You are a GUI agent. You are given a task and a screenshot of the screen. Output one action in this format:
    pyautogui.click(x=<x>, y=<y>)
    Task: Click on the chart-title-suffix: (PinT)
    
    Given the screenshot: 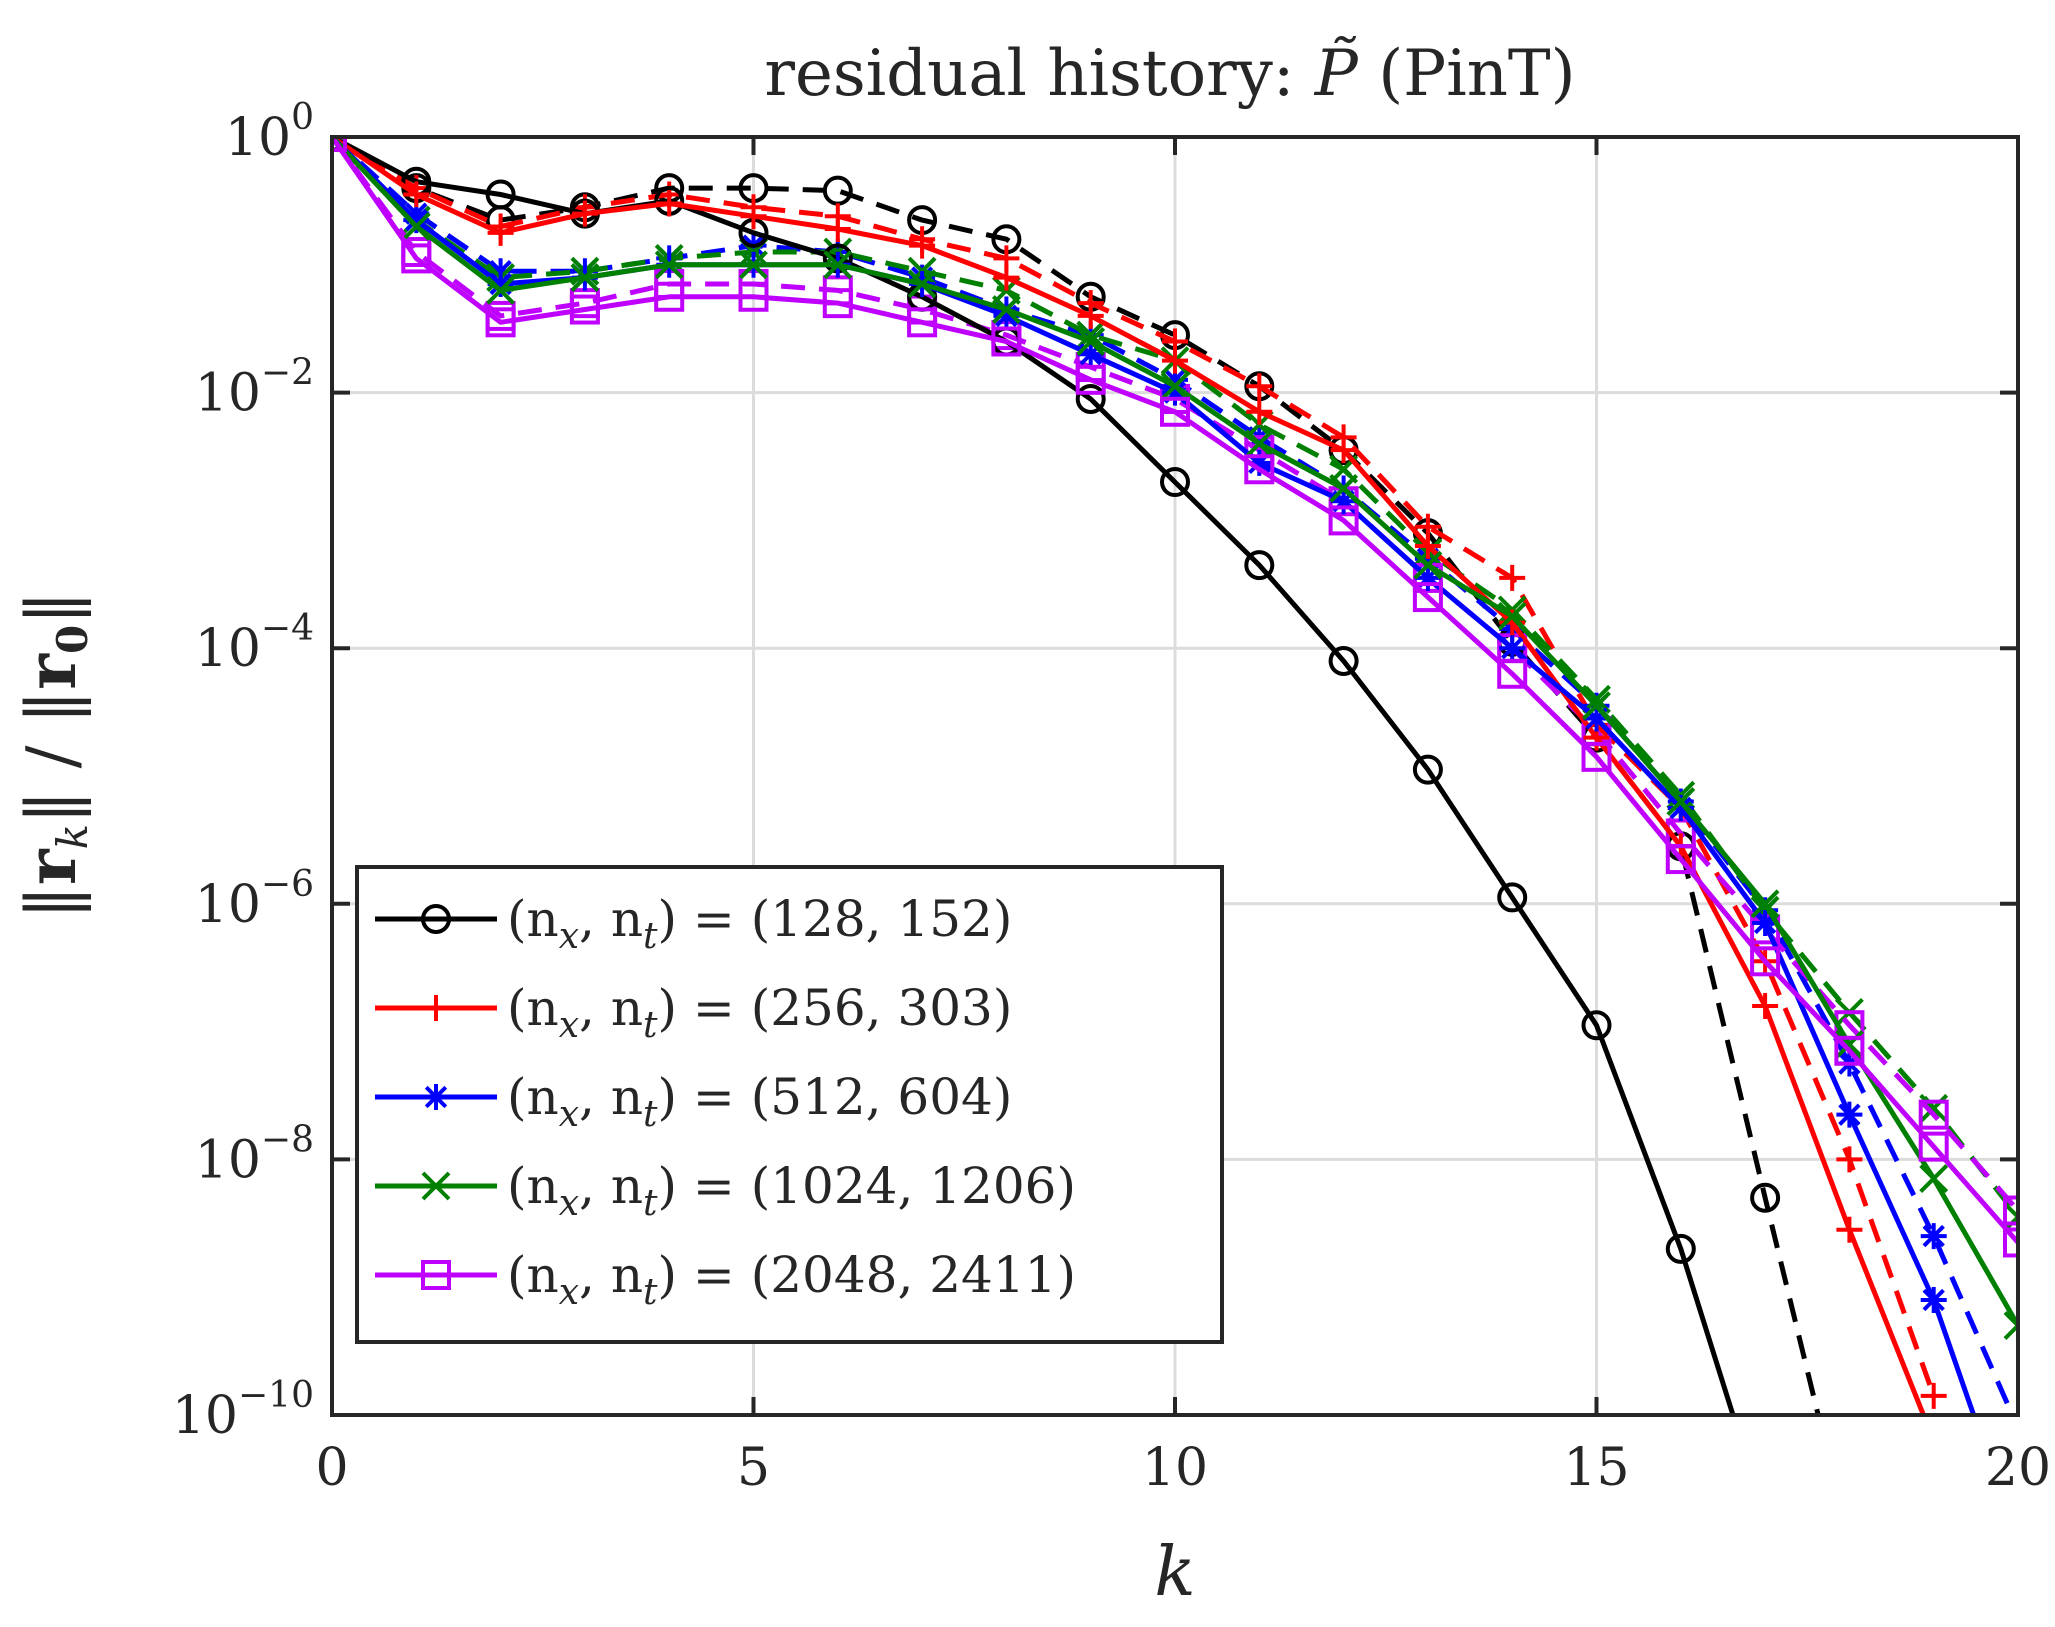 What is the action you would take?
    pyautogui.click(x=1467, y=74)
    